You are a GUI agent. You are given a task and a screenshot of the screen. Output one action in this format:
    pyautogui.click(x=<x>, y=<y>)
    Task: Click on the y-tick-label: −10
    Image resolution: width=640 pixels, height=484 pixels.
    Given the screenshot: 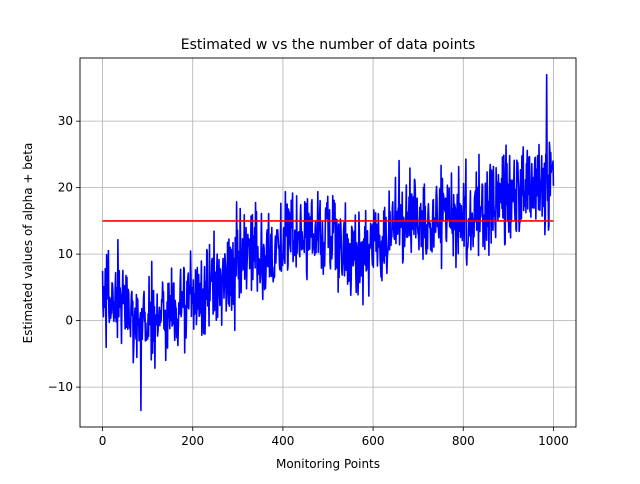 What is the action you would take?
    pyautogui.click(x=60, y=387)
    